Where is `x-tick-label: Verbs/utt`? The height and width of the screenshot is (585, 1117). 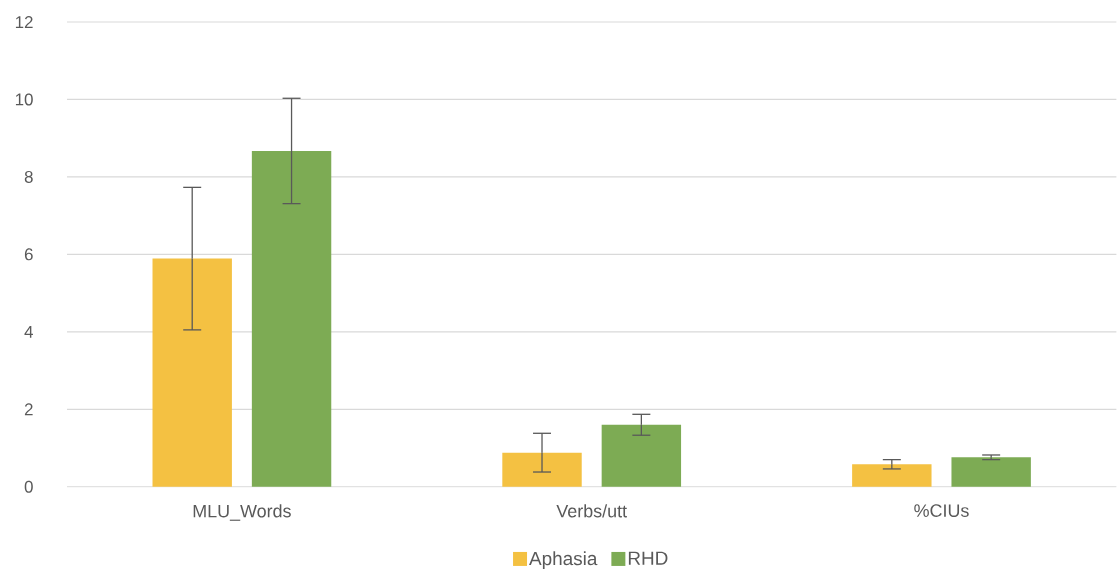
x-tick-label: Verbs/utt is located at coordinates (591, 511).